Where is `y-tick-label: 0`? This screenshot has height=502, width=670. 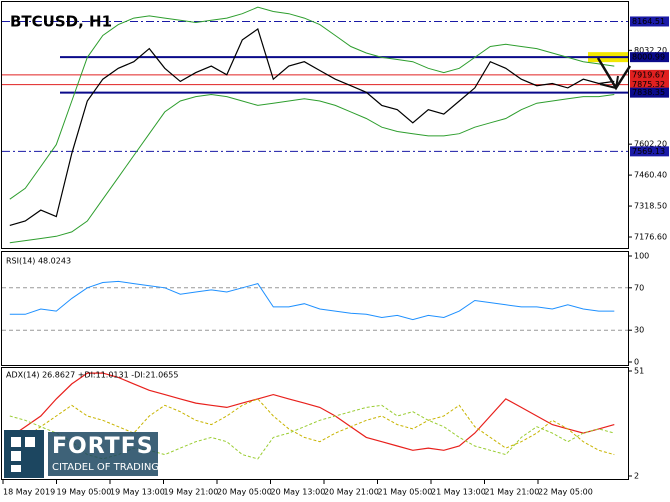 y-tick-label: 0 is located at coordinates (636, 362).